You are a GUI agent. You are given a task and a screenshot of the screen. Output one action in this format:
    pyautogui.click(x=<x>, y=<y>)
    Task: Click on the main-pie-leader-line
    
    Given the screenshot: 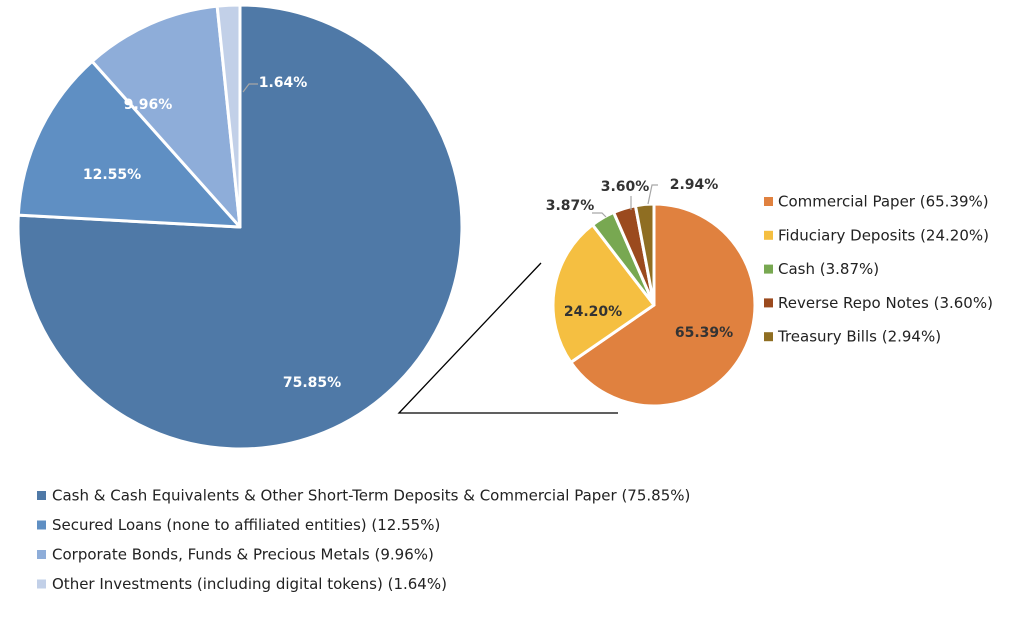 What is the action you would take?
    pyautogui.click(x=250, y=88)
    